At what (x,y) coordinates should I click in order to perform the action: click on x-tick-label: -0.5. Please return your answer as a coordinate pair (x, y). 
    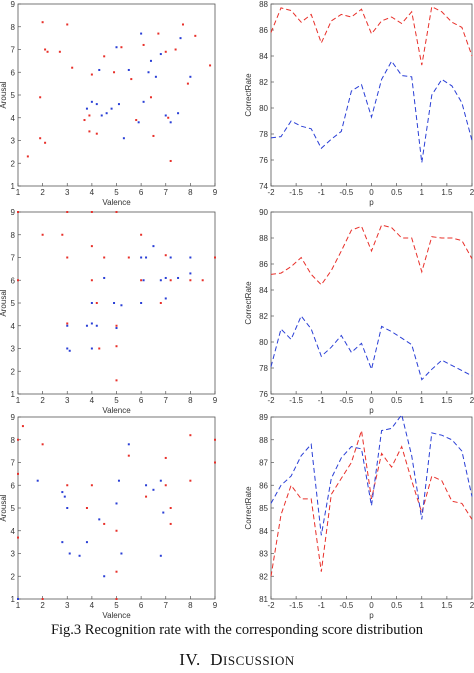
    Looking at the image, I should click on (346, 192).